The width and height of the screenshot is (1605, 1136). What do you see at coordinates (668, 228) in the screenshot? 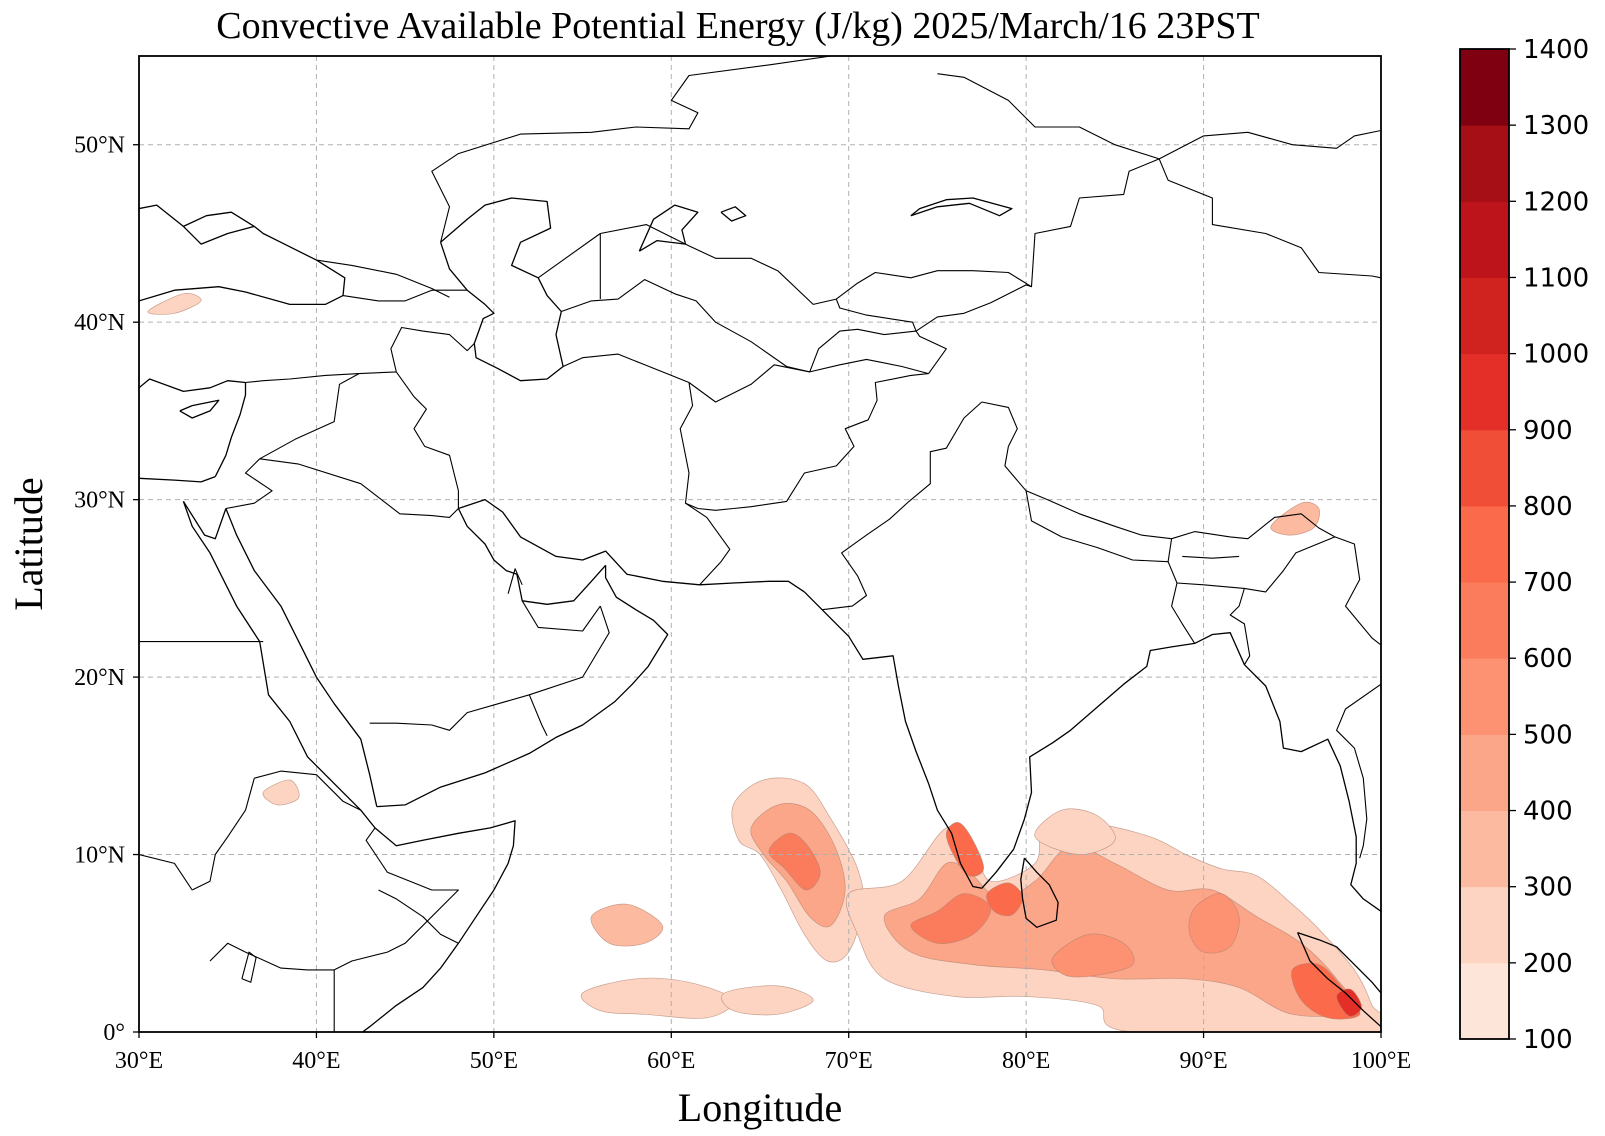
I see `coastline-aral-sea` at bounding box center [668, 228].